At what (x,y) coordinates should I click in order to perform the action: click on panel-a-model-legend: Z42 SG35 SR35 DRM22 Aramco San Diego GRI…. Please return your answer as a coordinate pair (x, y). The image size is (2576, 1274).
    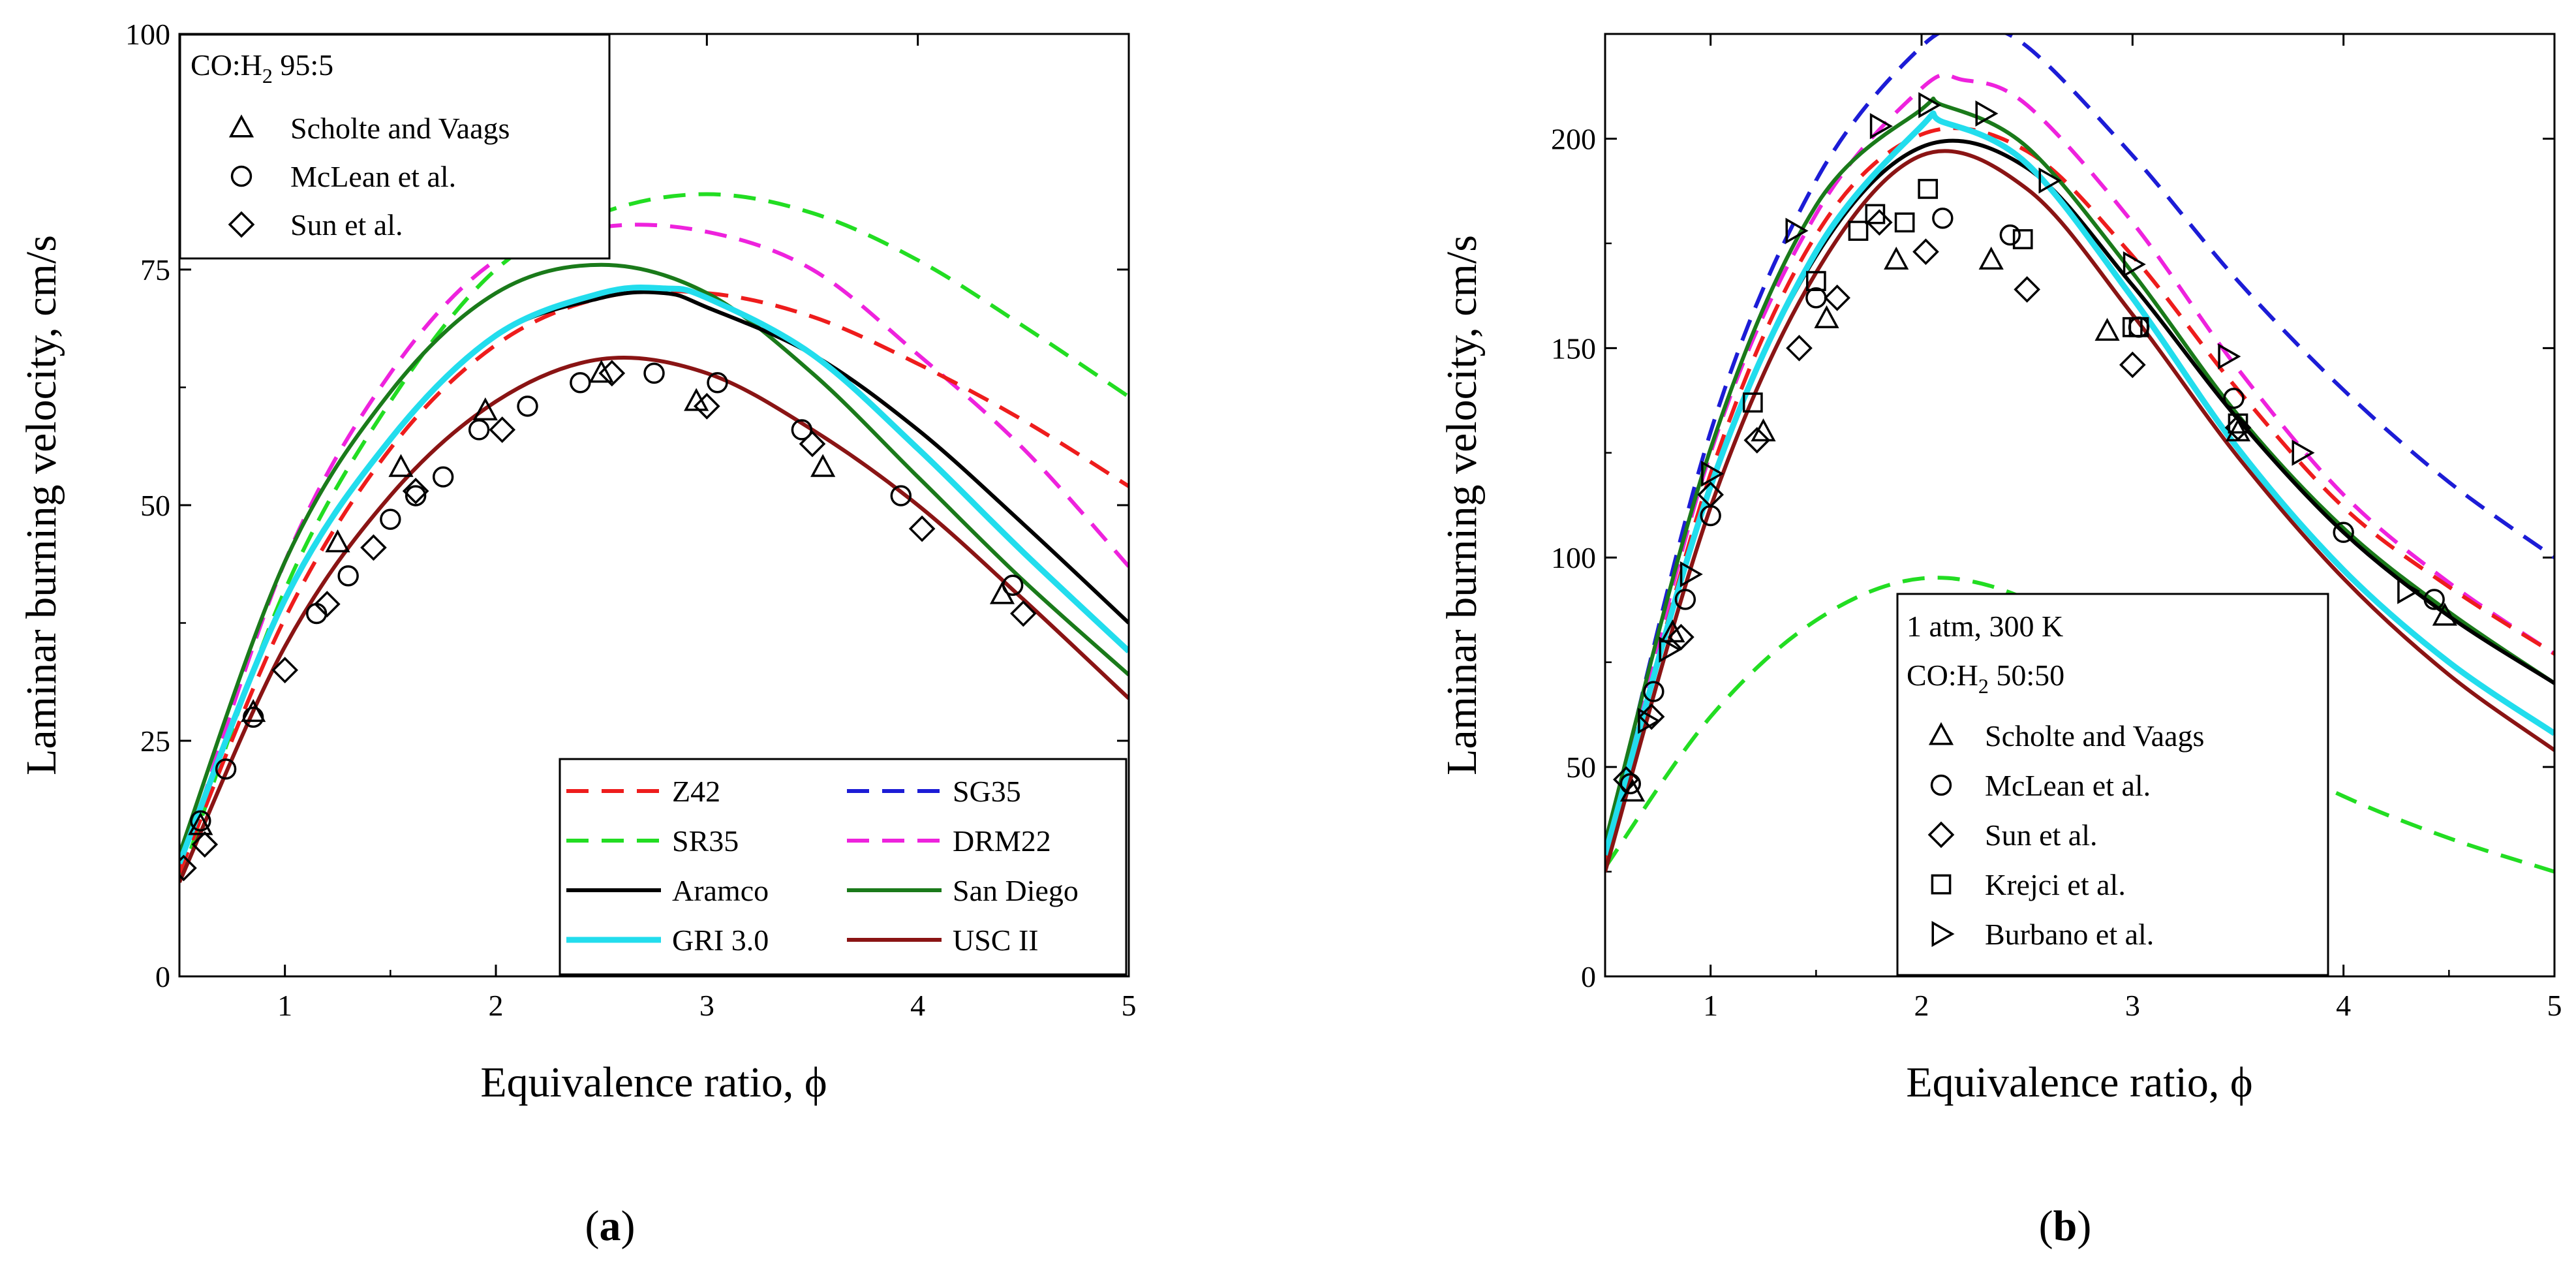
    Looking at the image, I should click on (843, 867).